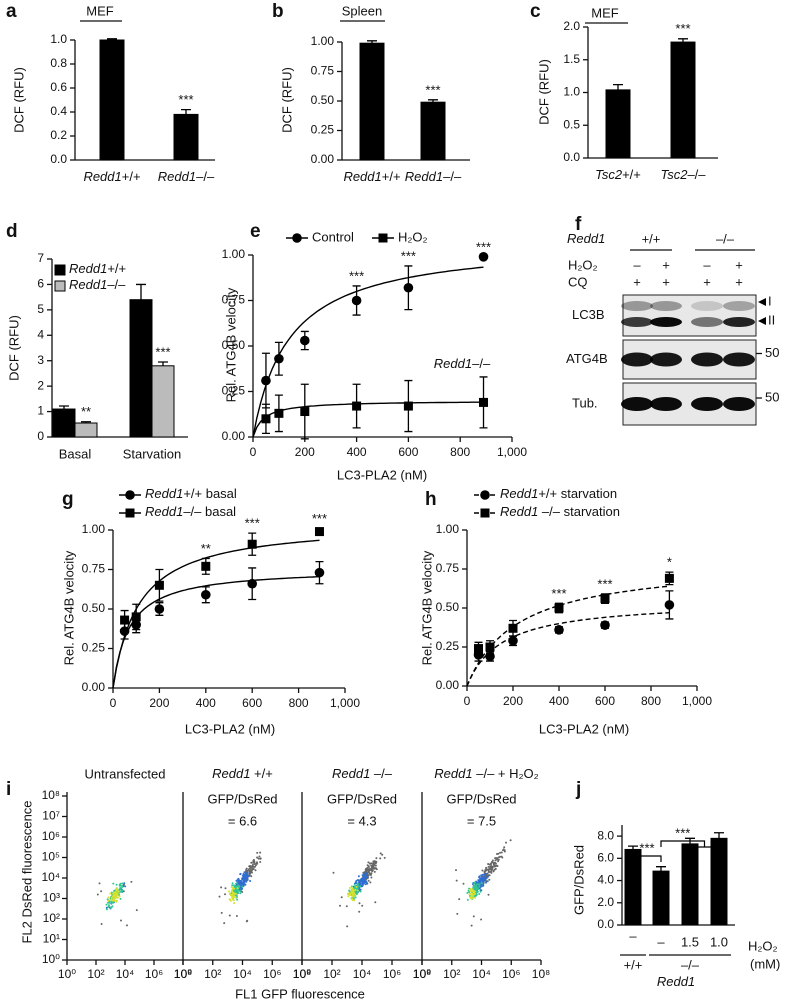 Image resolution: width=788 pixels, height=1006 pixels. What do you see at coordinates (186, 176) in the screenshot?
I see `x-tick-label: Redd1–/–` at bounding box center [186, 176].